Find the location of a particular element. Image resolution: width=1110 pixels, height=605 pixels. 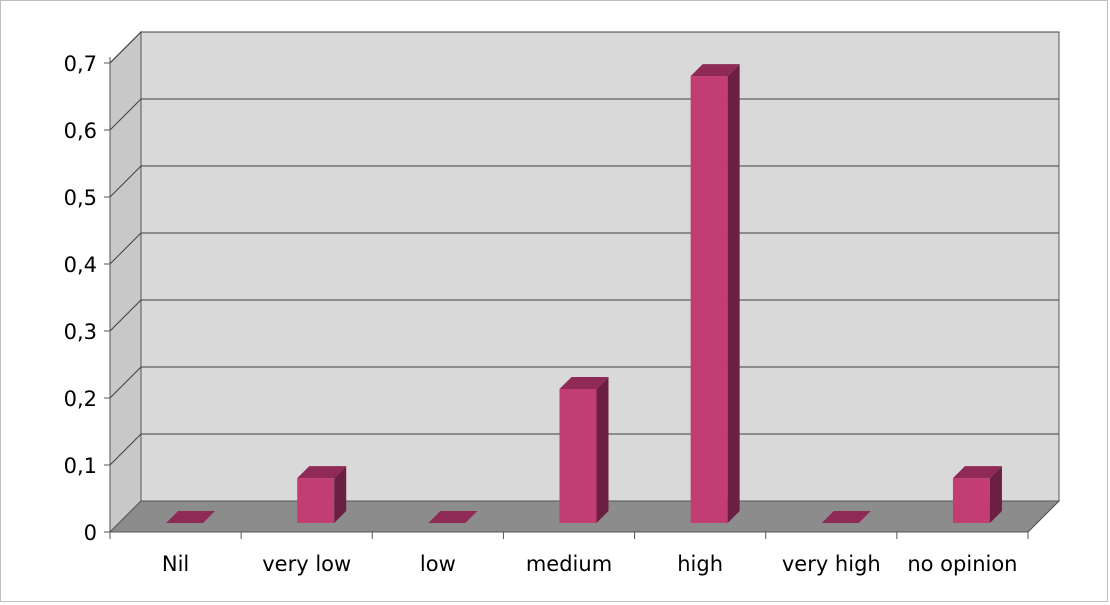

x-tick-label: no opinion is located at coordinates (962, 564).